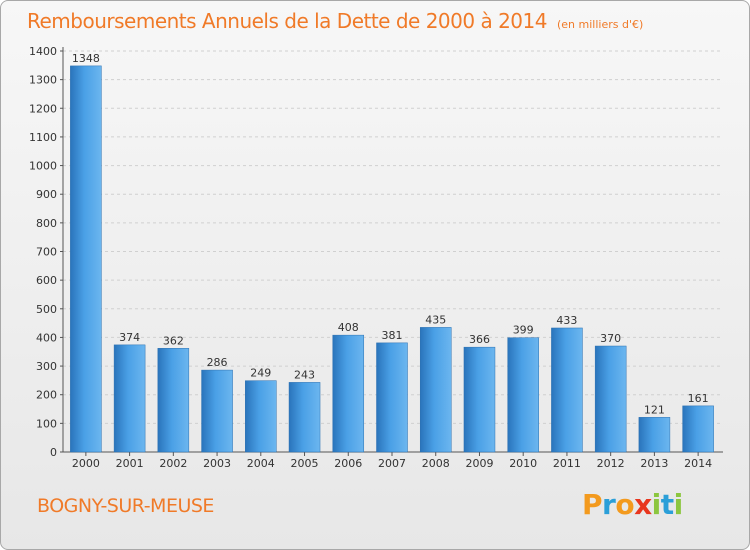 The height and width of the screenshot is (550, 750). I want to click on y-tick-label: 100, so click(46, 423).